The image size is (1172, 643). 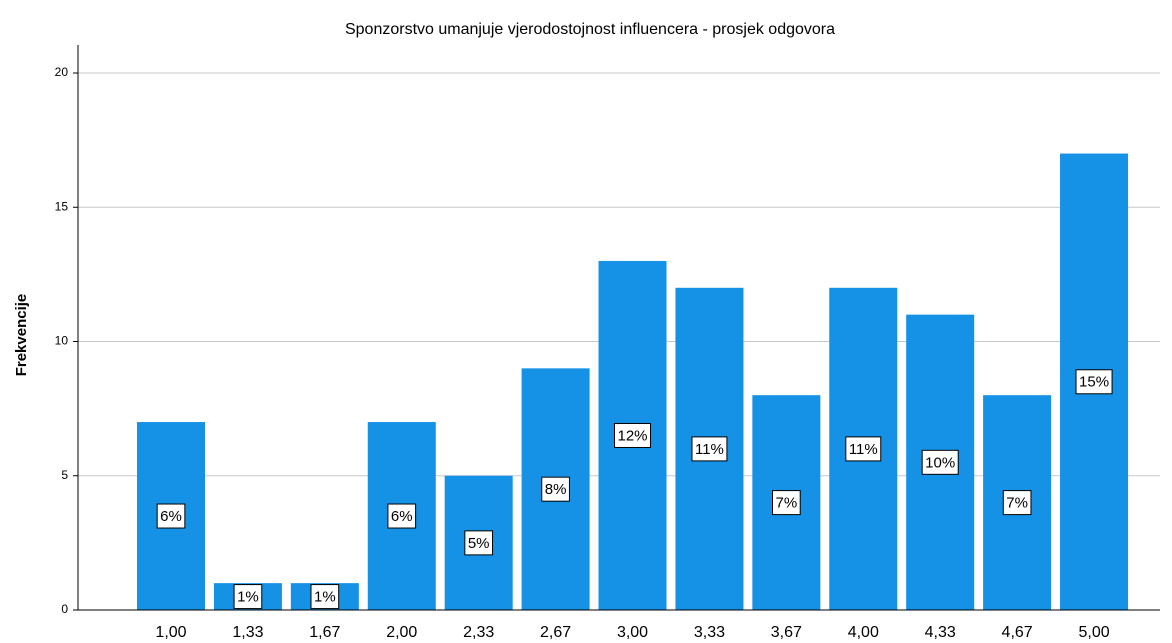 I want to click on x-tick-label: 2,33, so click(x=478, y=632).